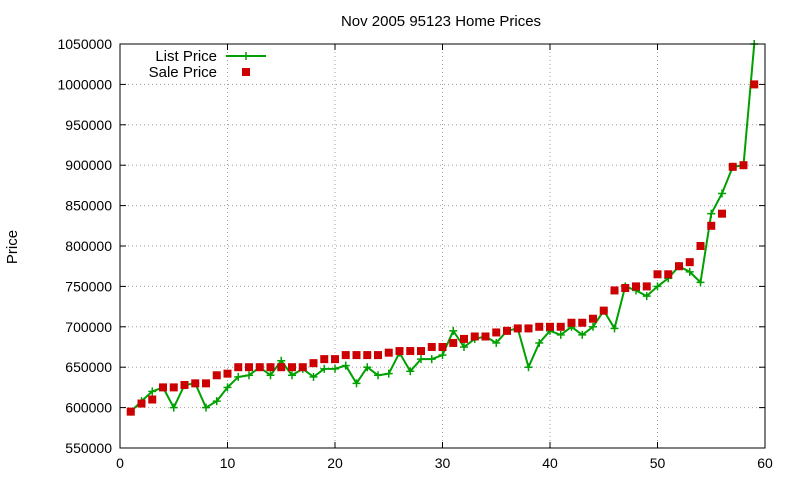 Image resolution: width=800 pixels, height=480 pixels. I want to click on chart-title: Nov 2005 95123 Home Prices, so click(441, 21).